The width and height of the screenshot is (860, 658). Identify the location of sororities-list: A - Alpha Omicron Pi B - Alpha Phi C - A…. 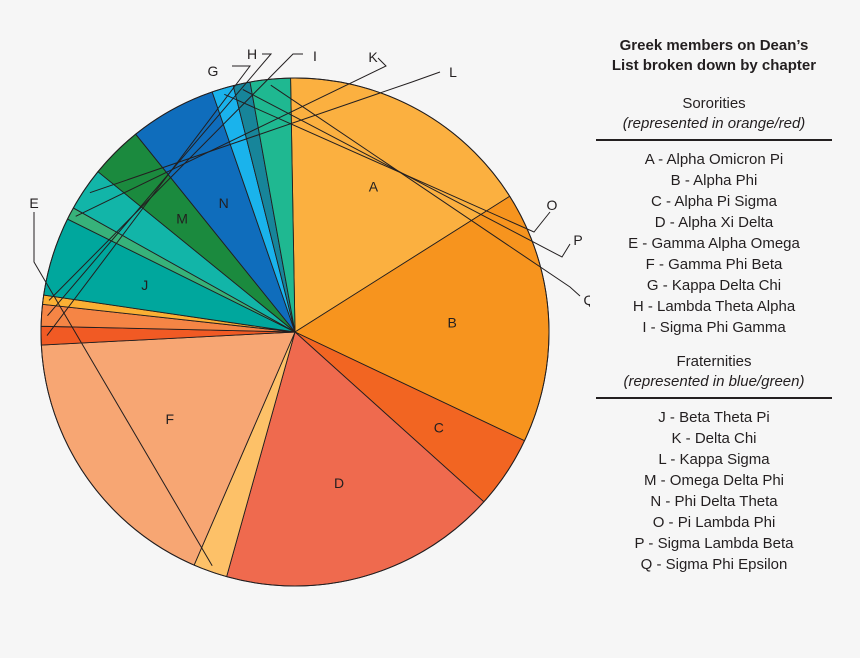
(714, 243).